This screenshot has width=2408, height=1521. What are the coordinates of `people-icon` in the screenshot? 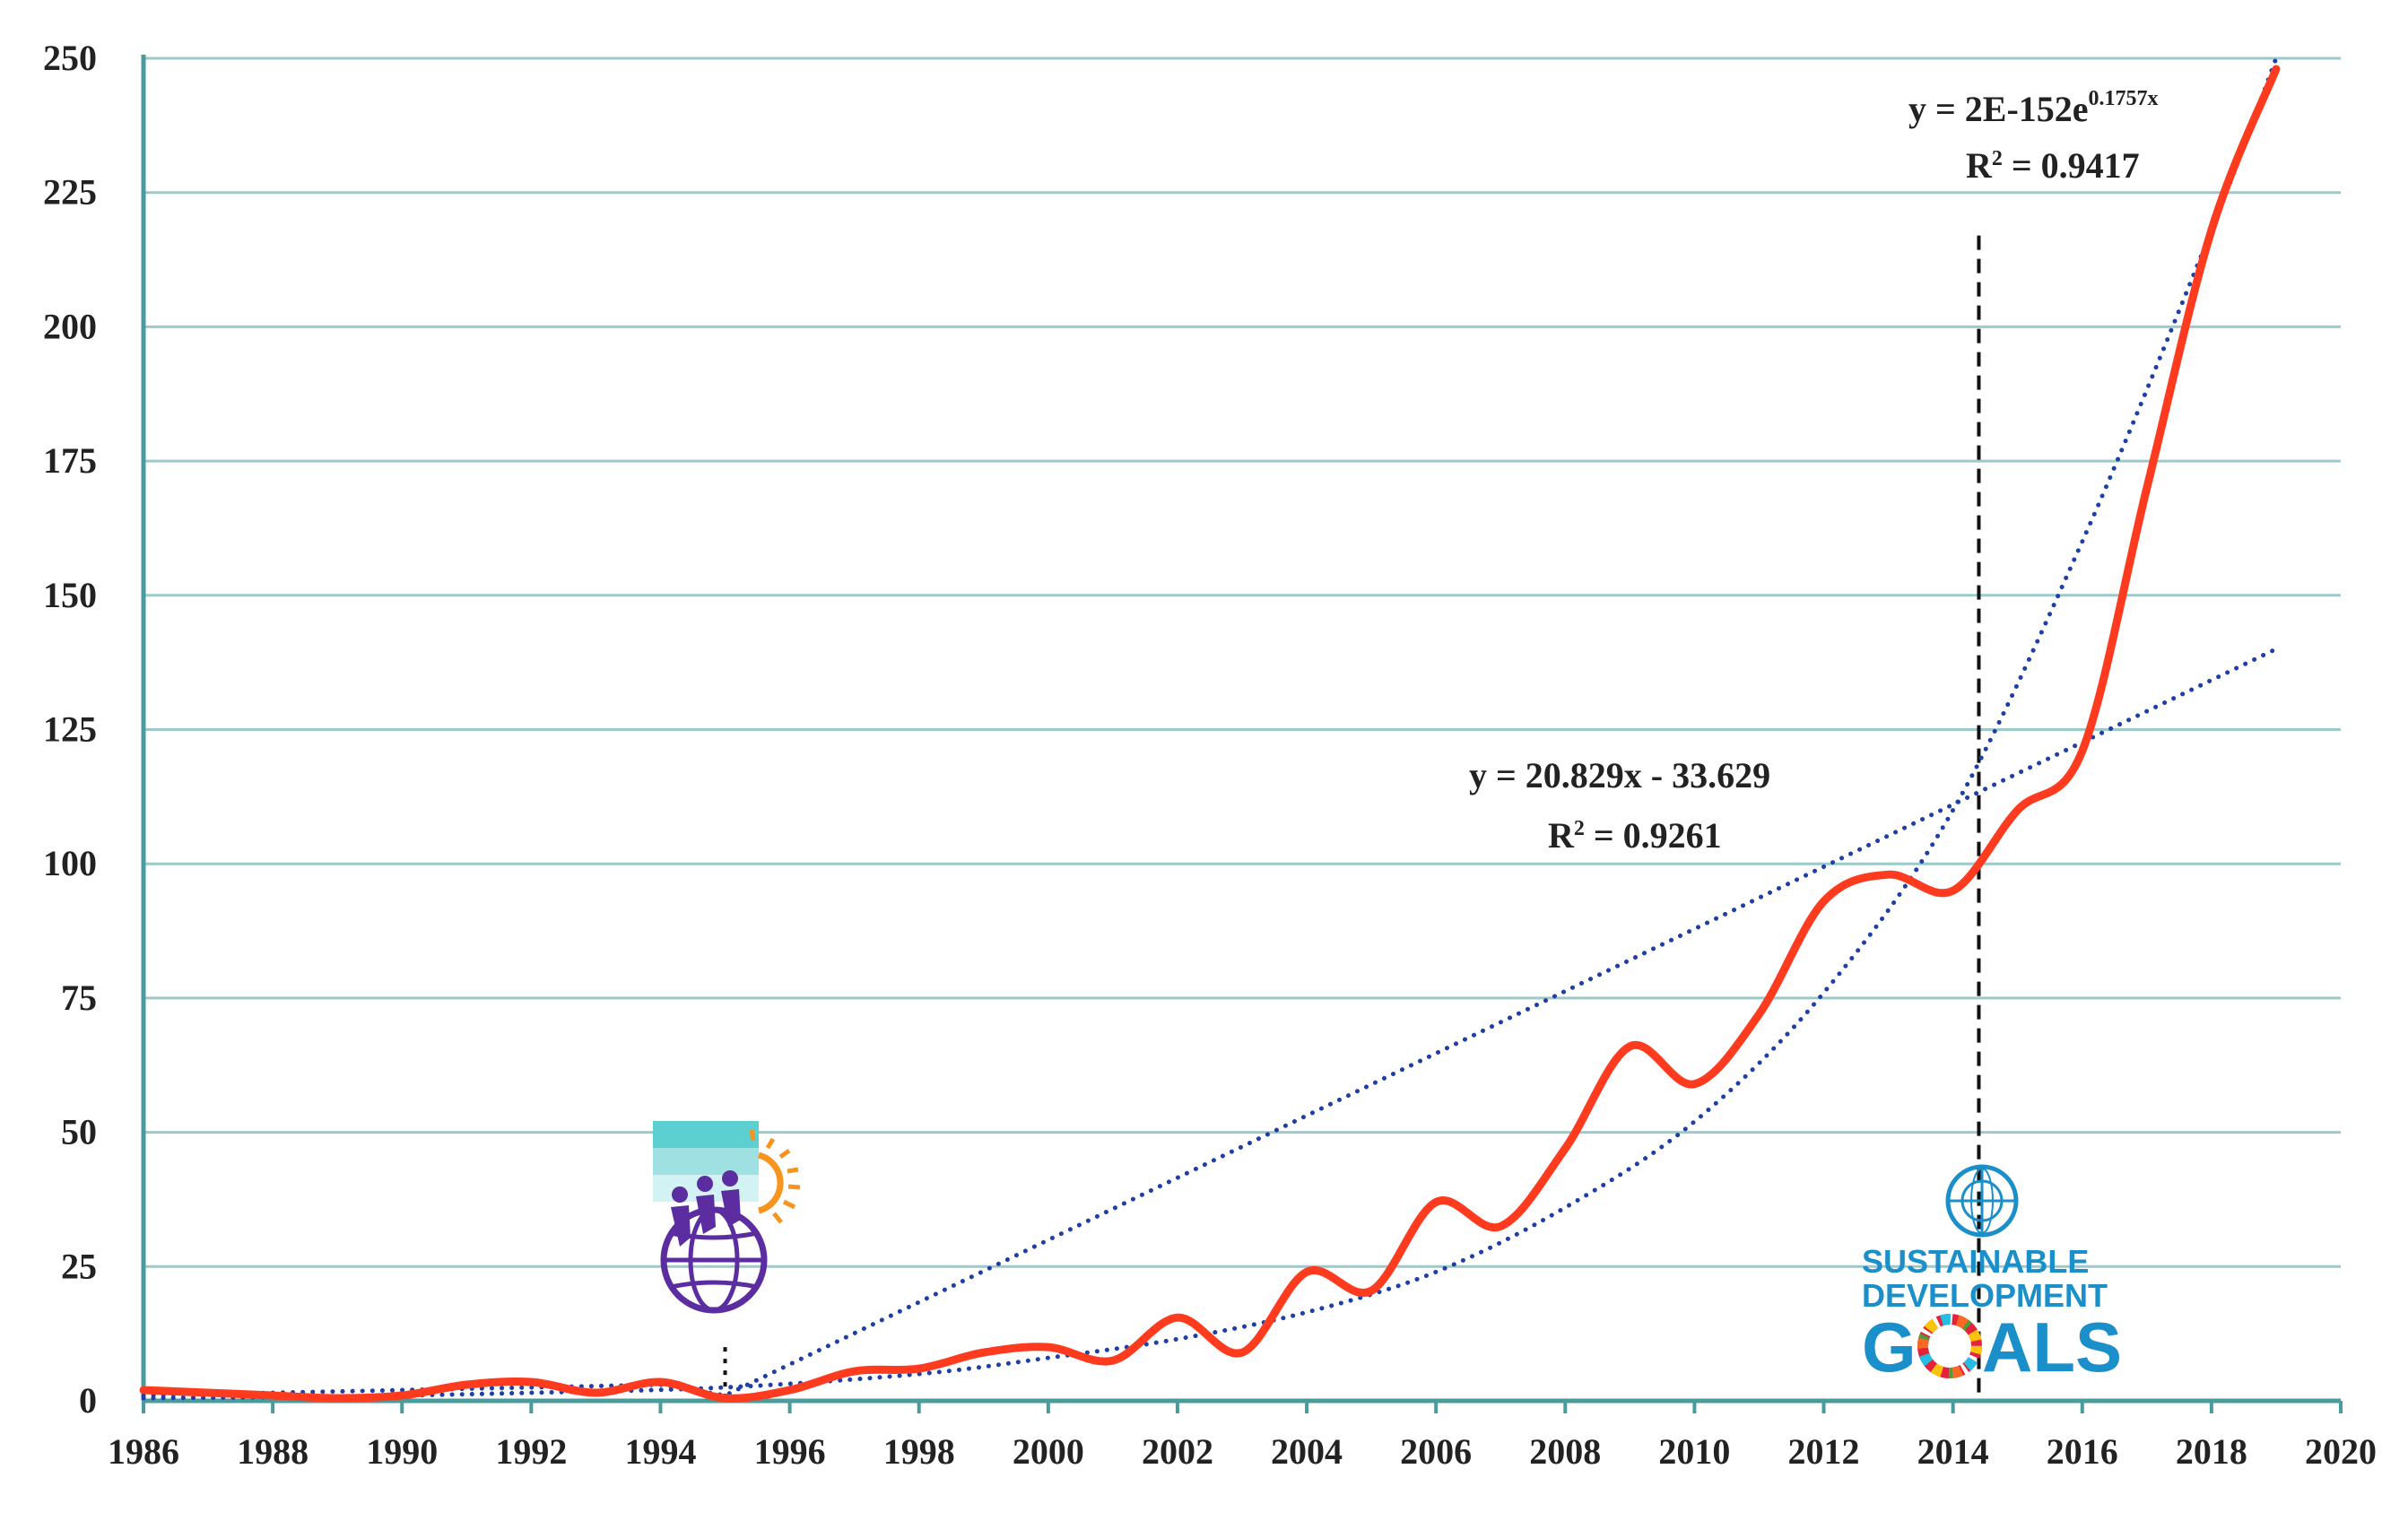 It's located at (706, 1208).